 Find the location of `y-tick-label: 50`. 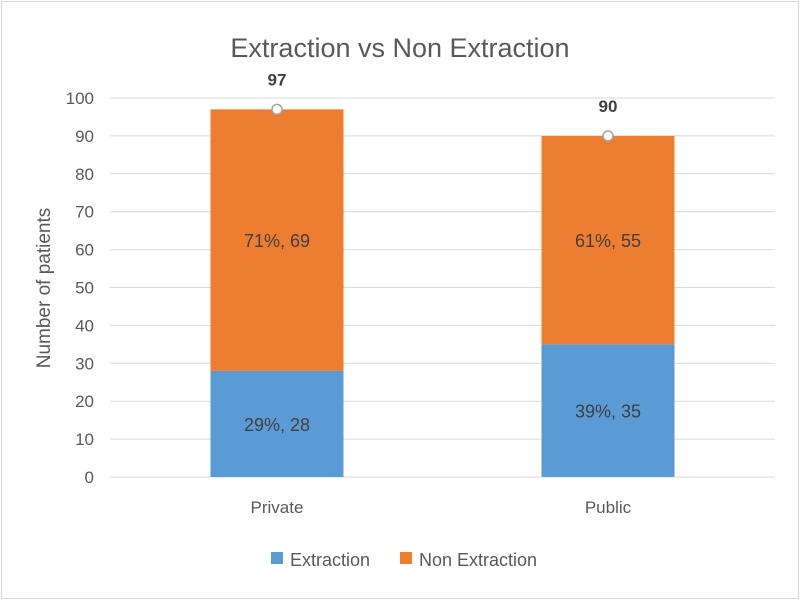

y-tick-label: 50 is located at coordinates (84, 288).